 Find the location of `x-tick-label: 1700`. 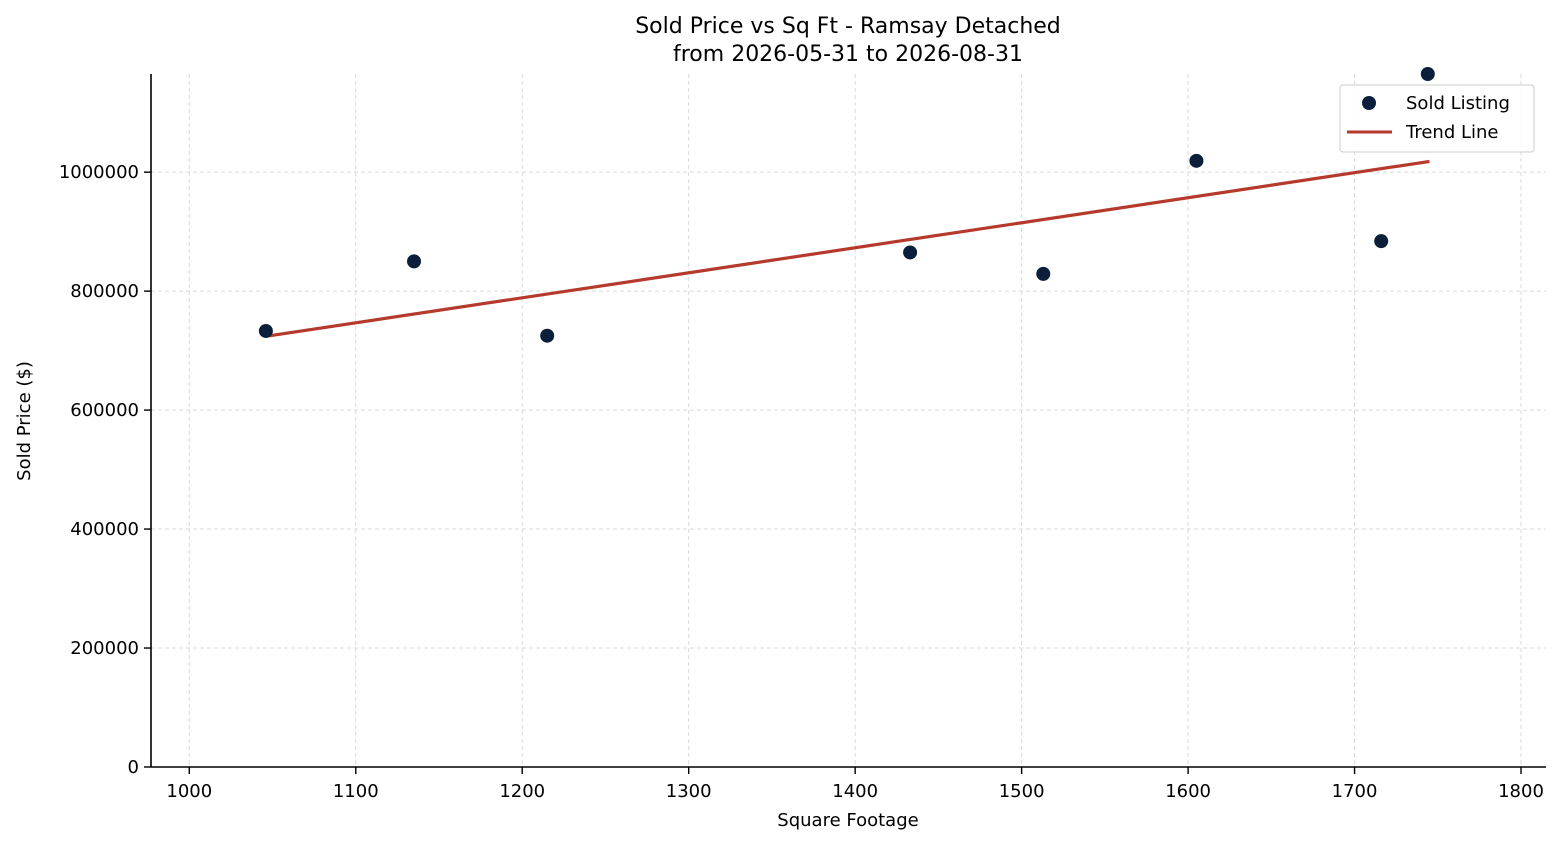

x-tick-label: 1700 is located at coordinates (1355, 791).